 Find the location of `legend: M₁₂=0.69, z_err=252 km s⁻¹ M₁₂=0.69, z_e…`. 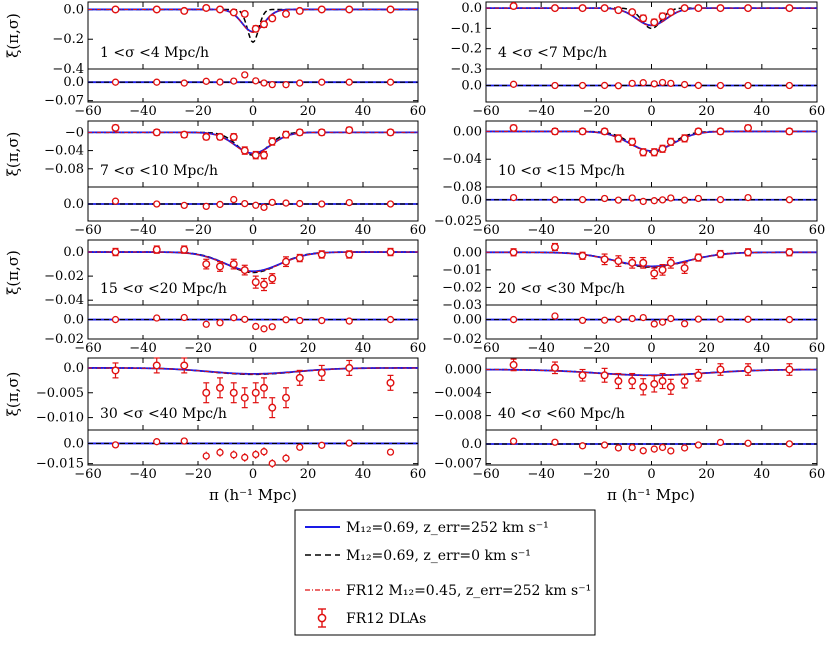

legend: M₁₂=0.69, z_err=252 km s⁻¹ M₁₂=0.69, z_e… is located at coordinates (445, 572).